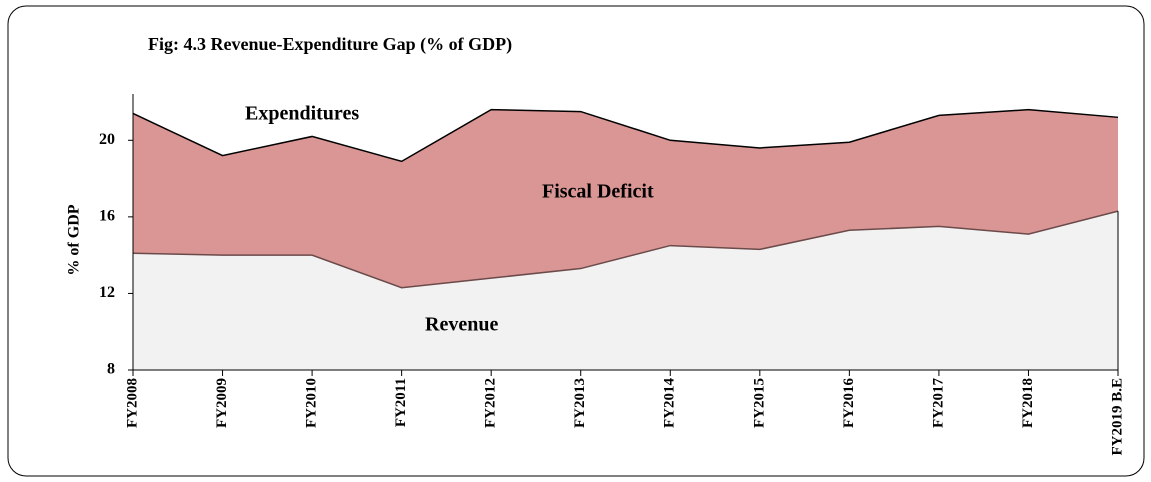  Describe the element at coordinates (580, 403) in the screenshot. I see `x-tick-label: FY2013` at that location.